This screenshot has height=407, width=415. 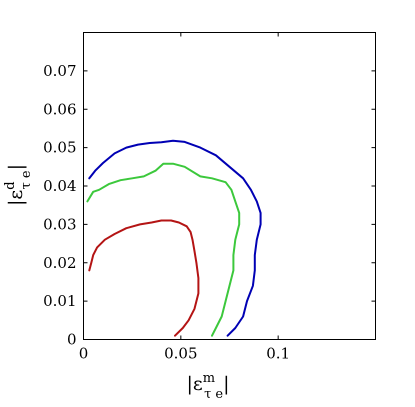 I want to click on x-axis-label-base: |ε, so click(x=194, y=384).